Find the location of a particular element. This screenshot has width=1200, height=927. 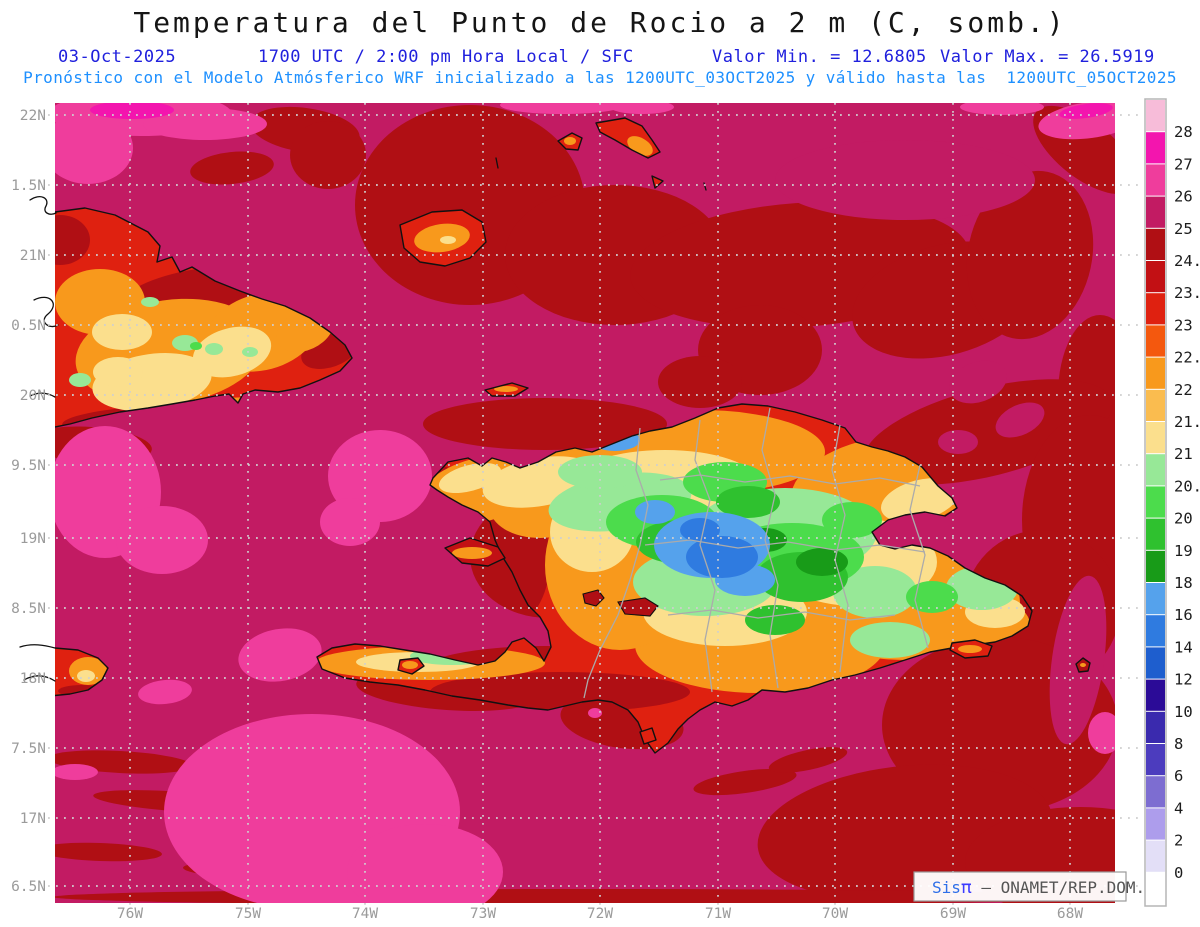

landmass-bahamas-triangle-island is located at coordinates (657, 182).